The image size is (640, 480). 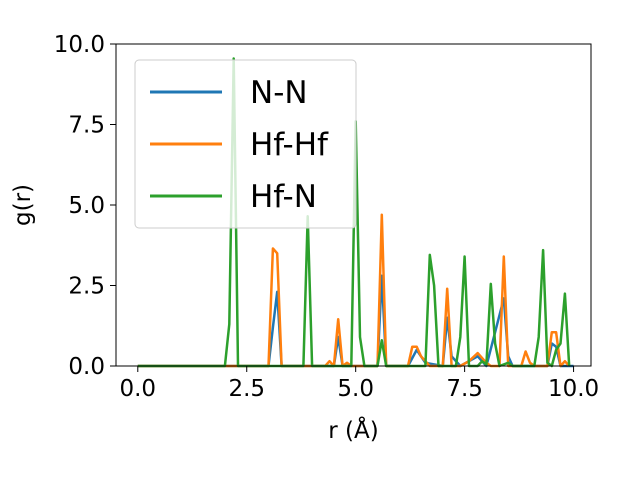 I want to click on y-tick-label: 5.0, so click(x=86, y=206).